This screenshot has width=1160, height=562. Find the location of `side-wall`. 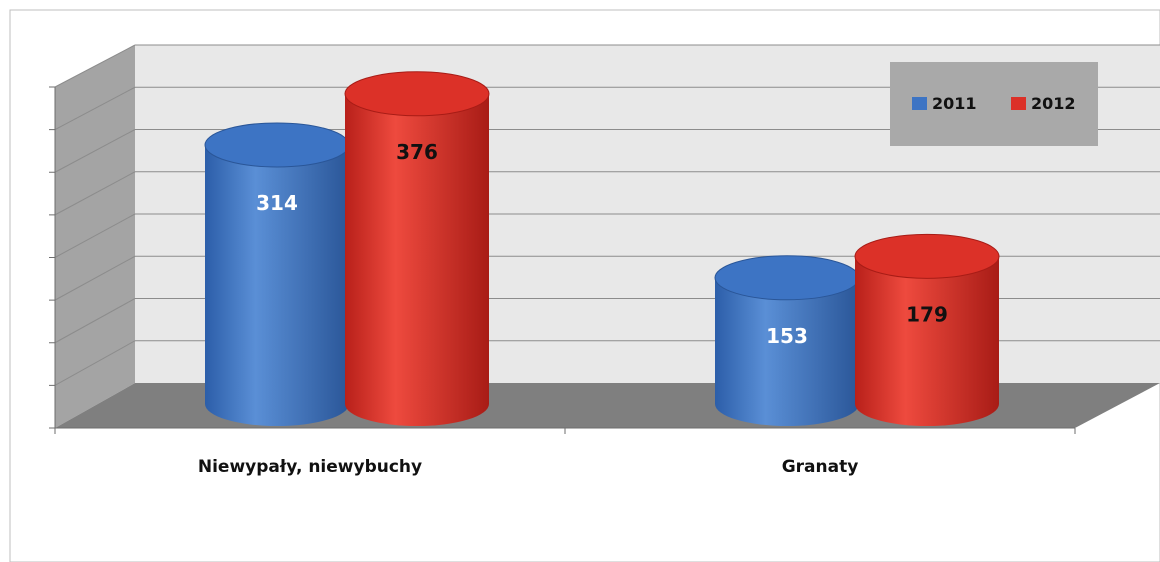

side-wall is located at coordinates (95, 236).